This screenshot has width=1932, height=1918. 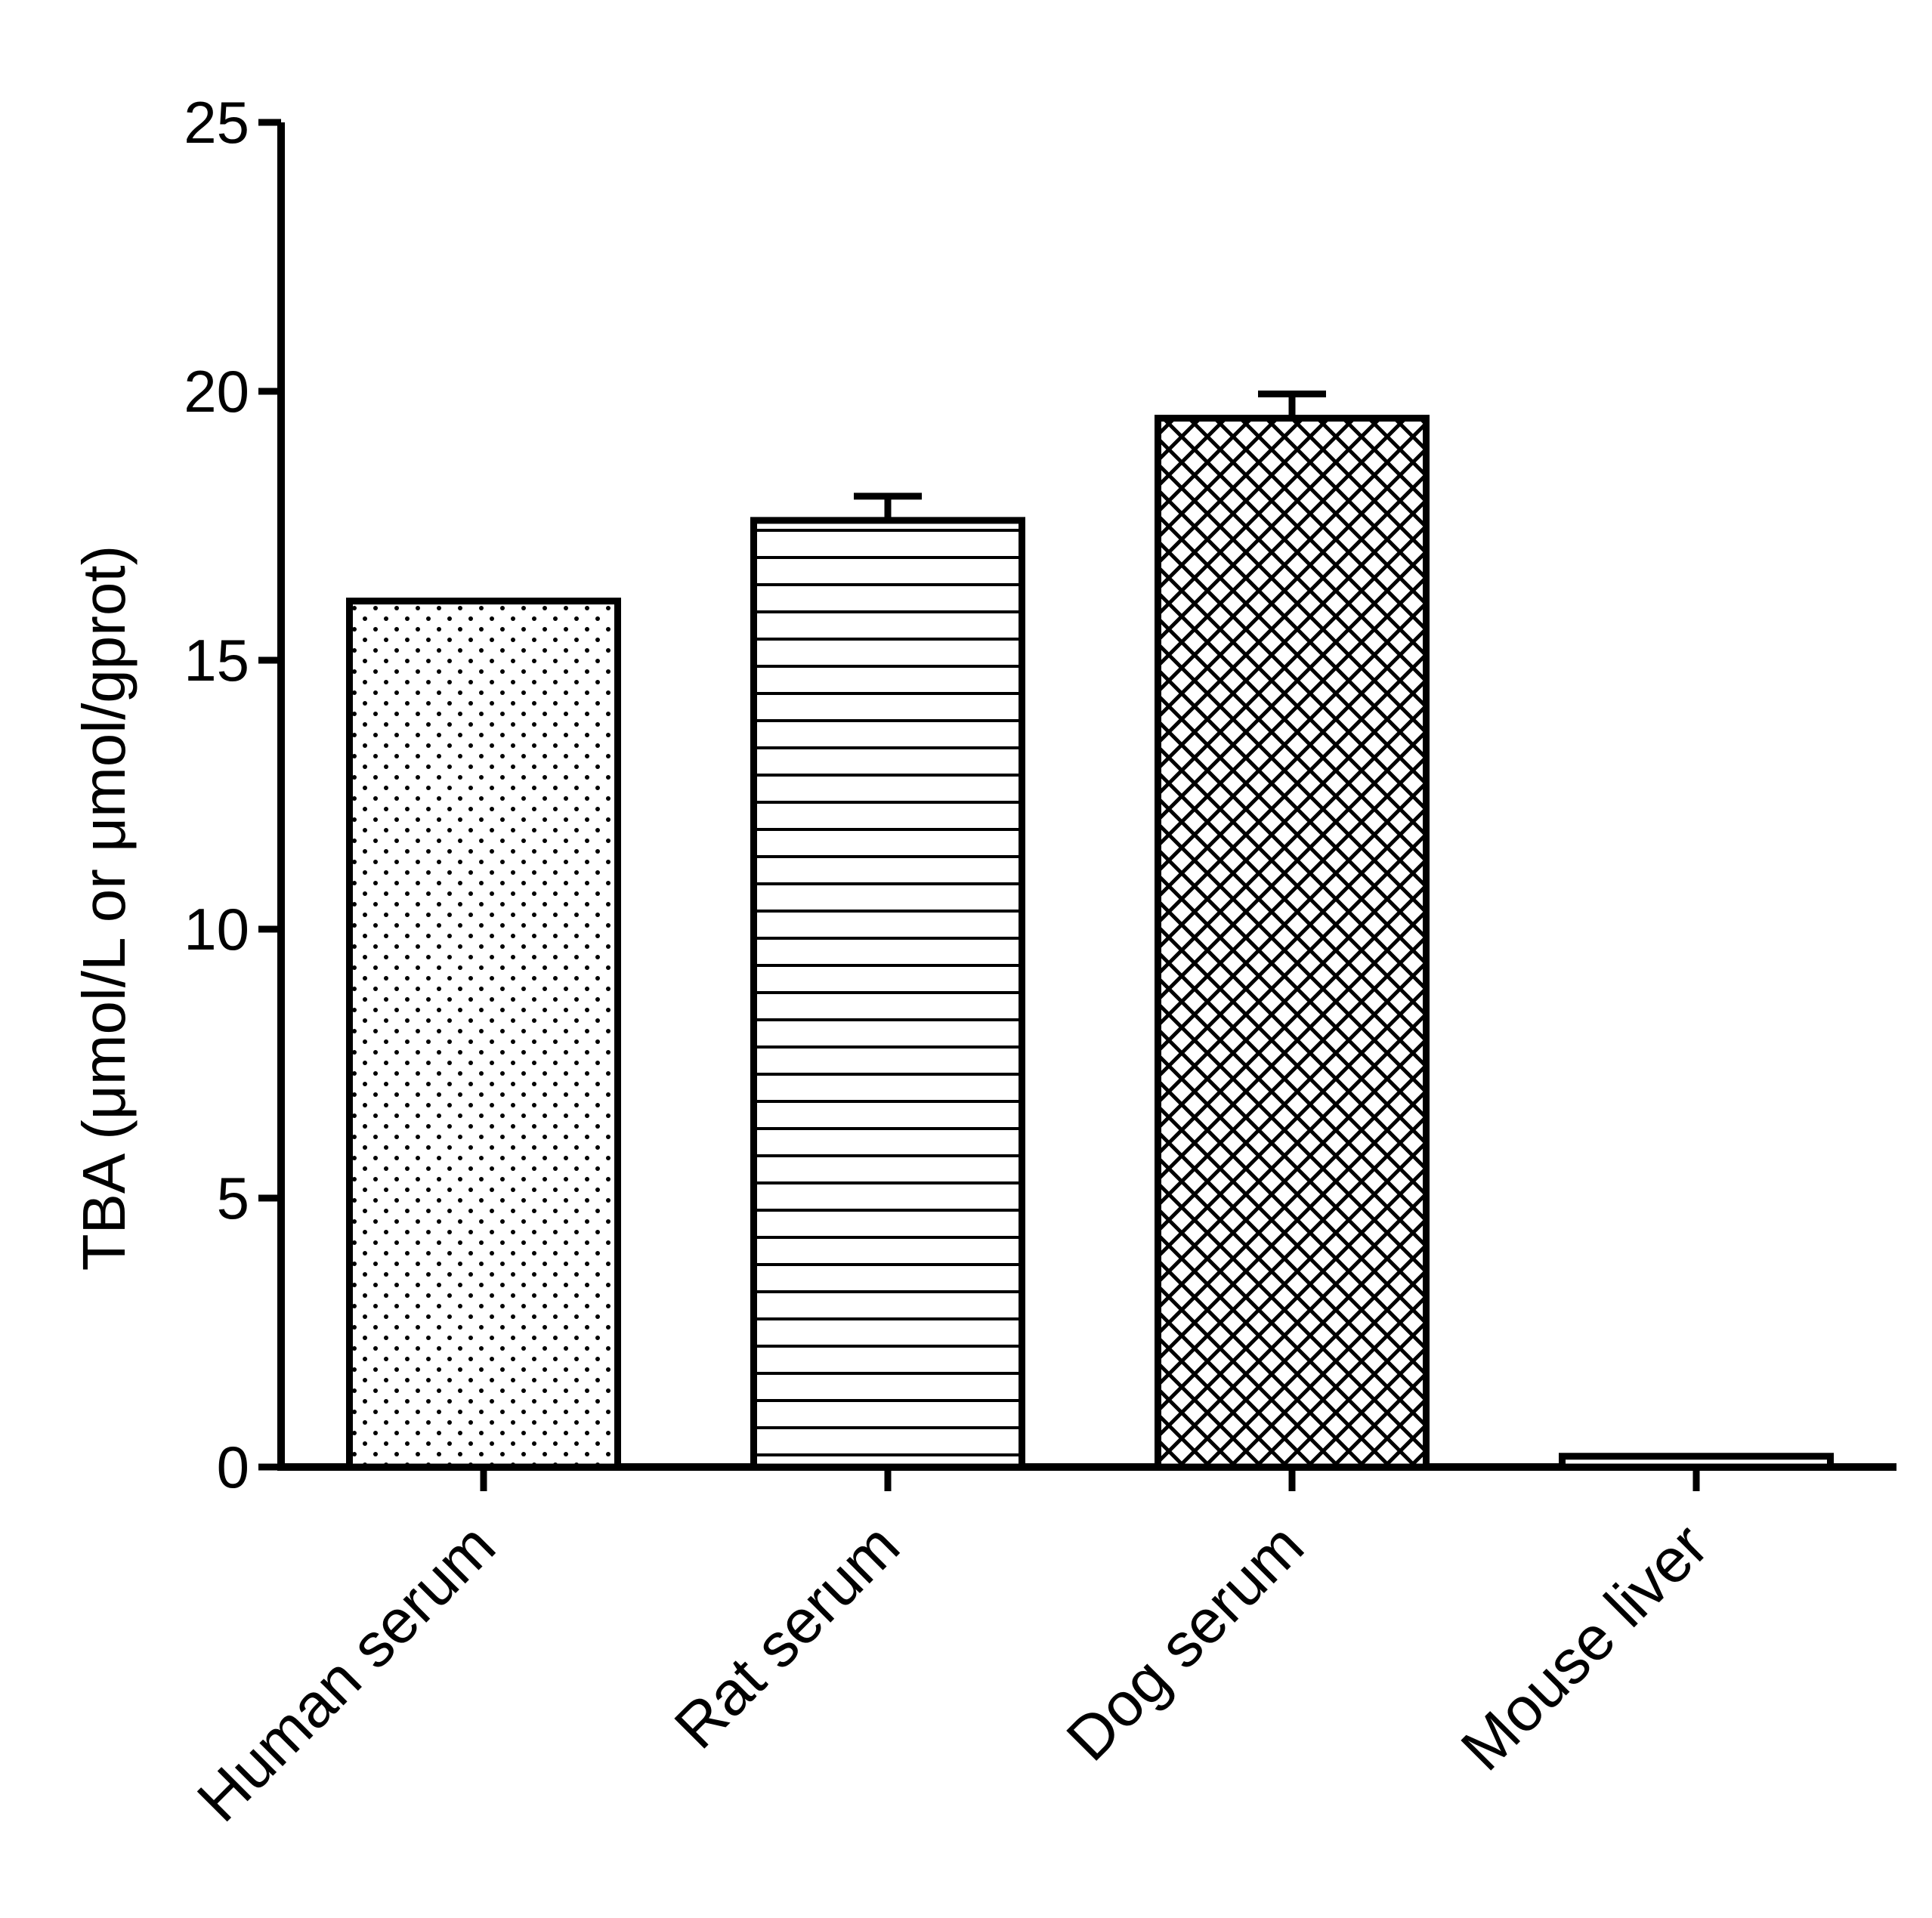 I want to click on category-label: Dog serum, so click(x=1185, y=1642).